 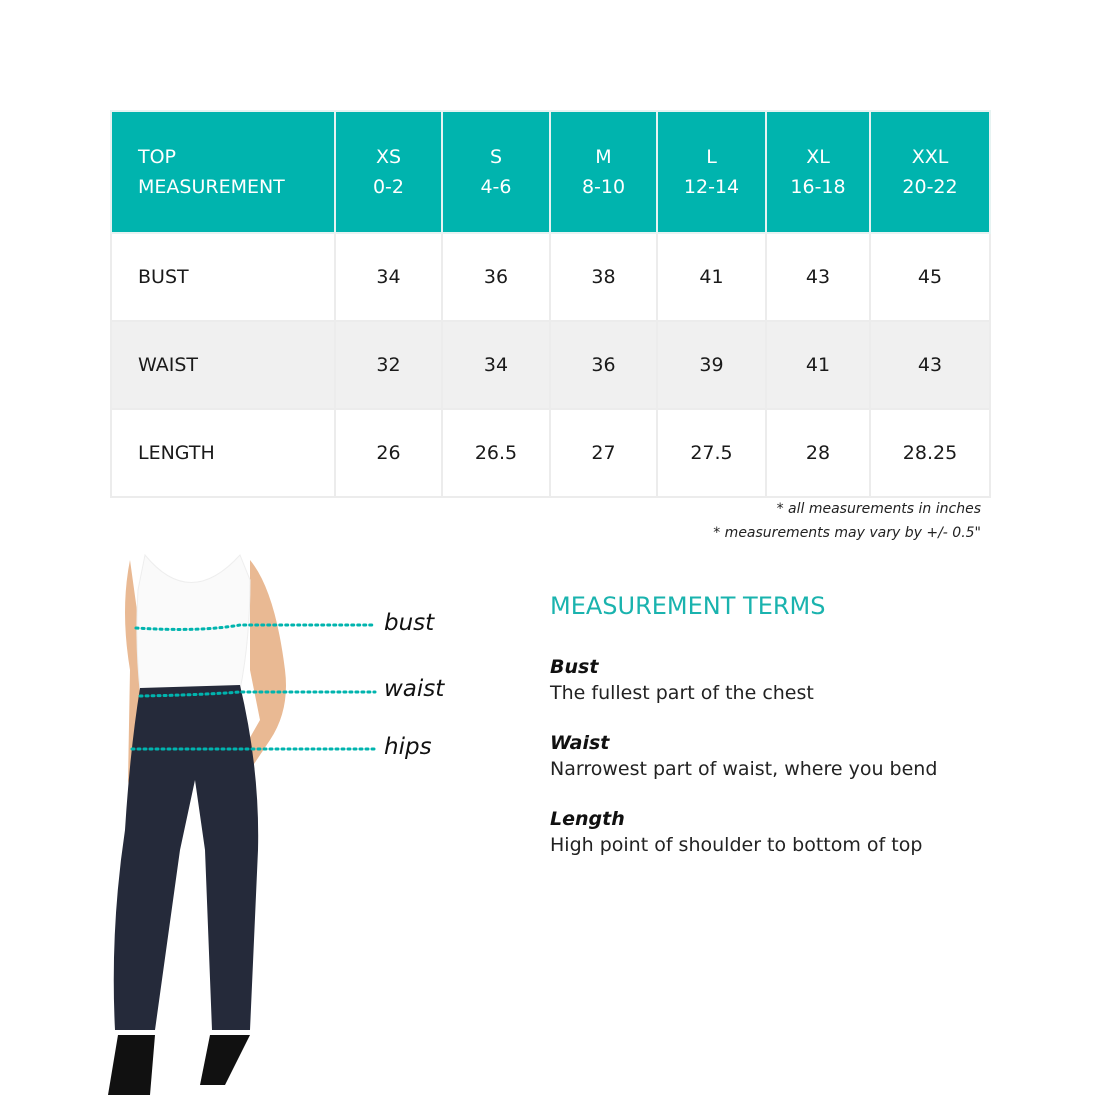 What do you see at coordinates (818, 172) in the screenshot?
I see `header-size-xl: XL 16-18` at bounding box center [818, 172].